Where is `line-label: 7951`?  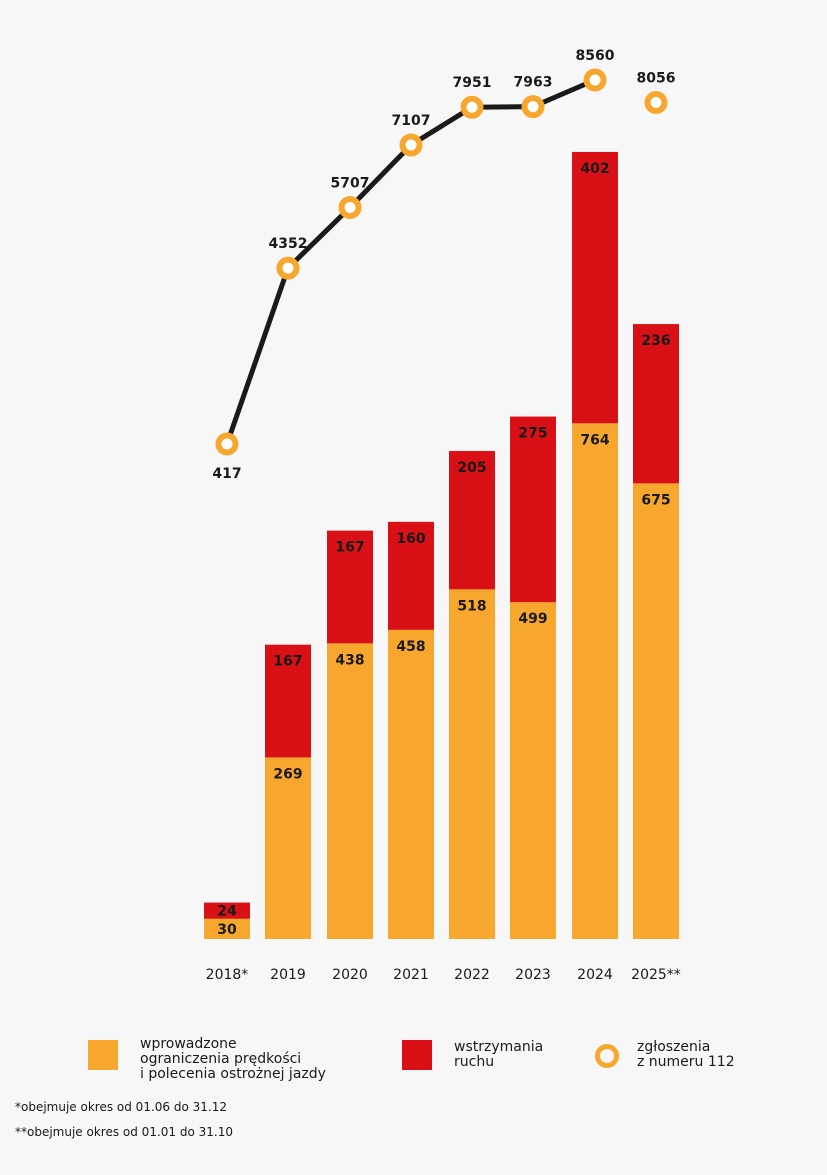
line-label: 7951 is located at coordinates (472, 83).